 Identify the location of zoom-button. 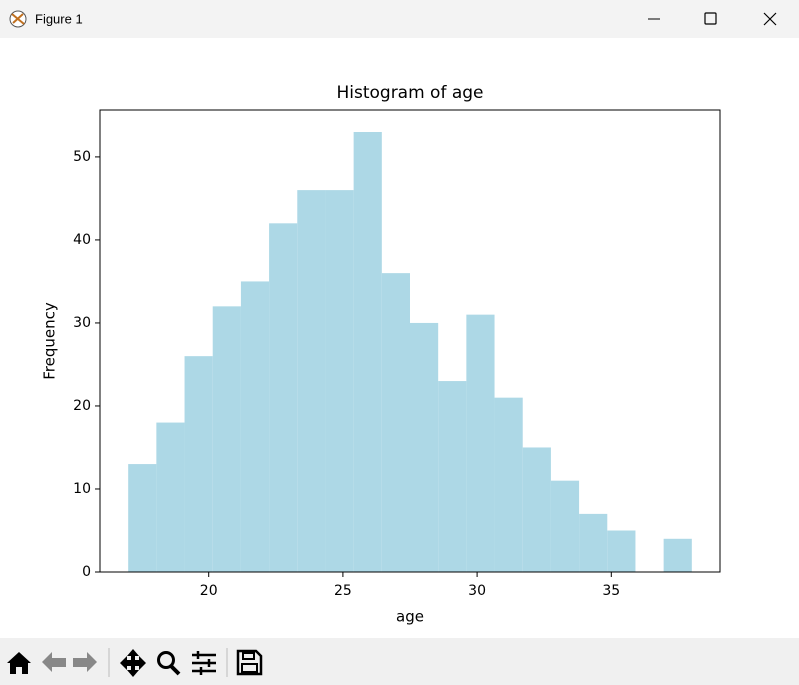
(166, 660).